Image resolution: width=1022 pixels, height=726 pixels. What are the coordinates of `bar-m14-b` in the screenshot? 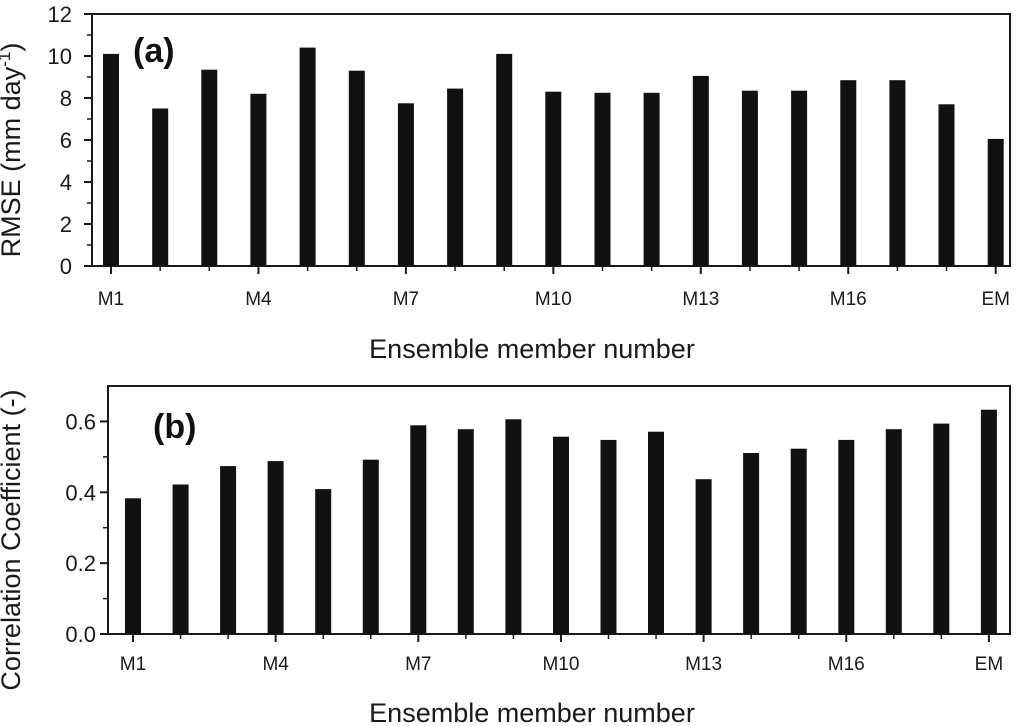 It's located at (751, 543).